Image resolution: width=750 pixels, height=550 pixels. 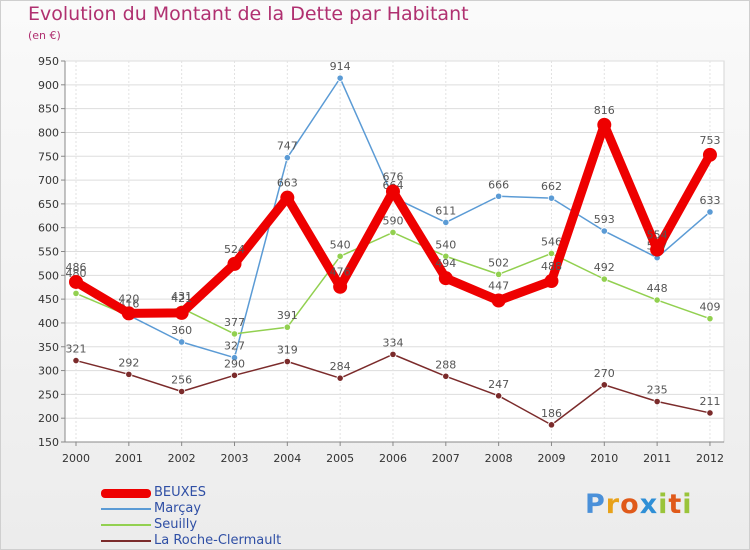 I want to click on data-label-seuilly: 377, so click(x=234, y=322).